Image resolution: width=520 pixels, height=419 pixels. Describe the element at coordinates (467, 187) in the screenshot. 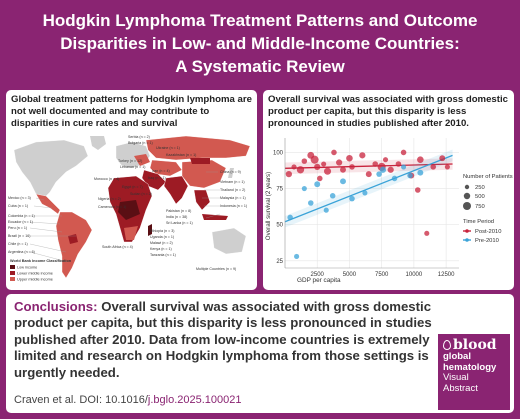

I see `legend-size-250-marker` at that location.